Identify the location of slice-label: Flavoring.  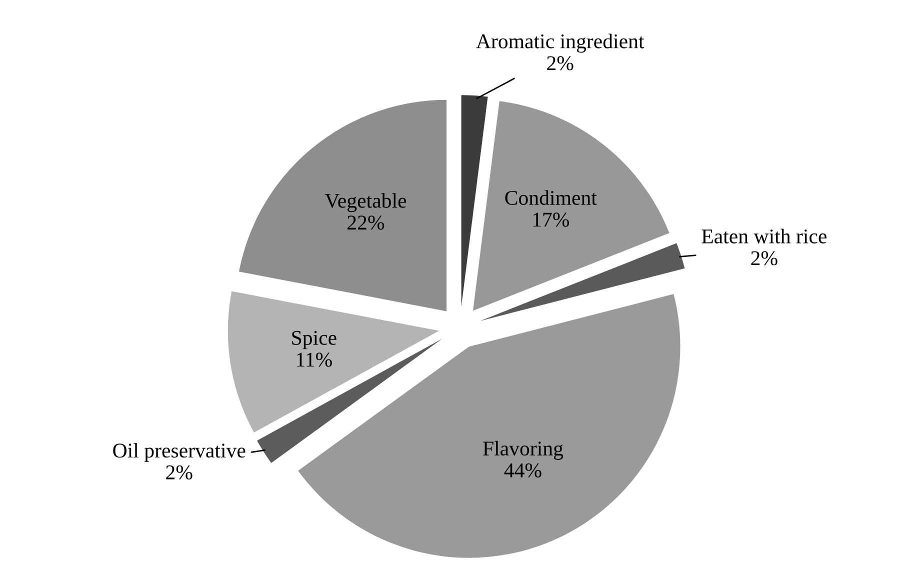
(523, 450).